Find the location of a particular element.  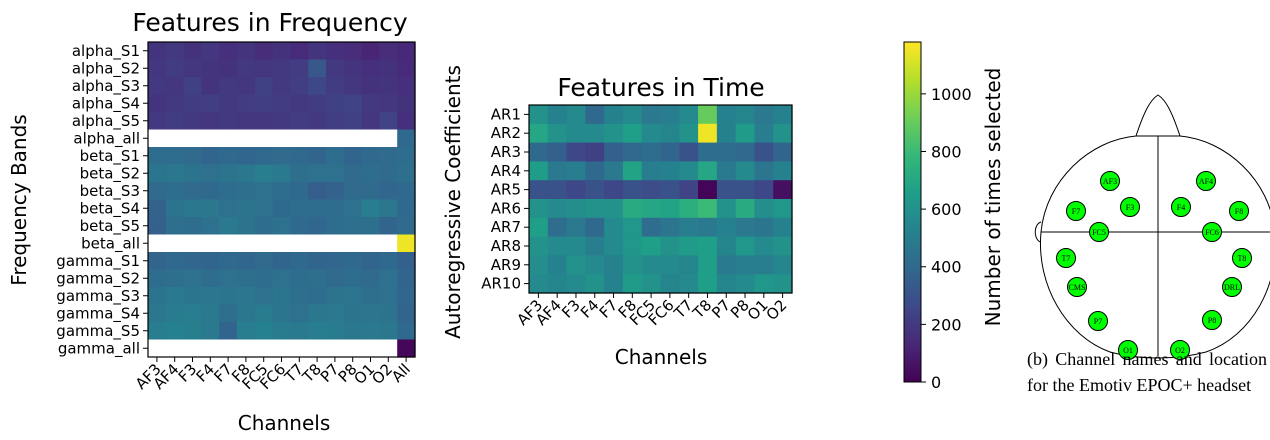

colorbar-ticks: 0 200 400 600 800 1000 is located at coordinates (946, 238).